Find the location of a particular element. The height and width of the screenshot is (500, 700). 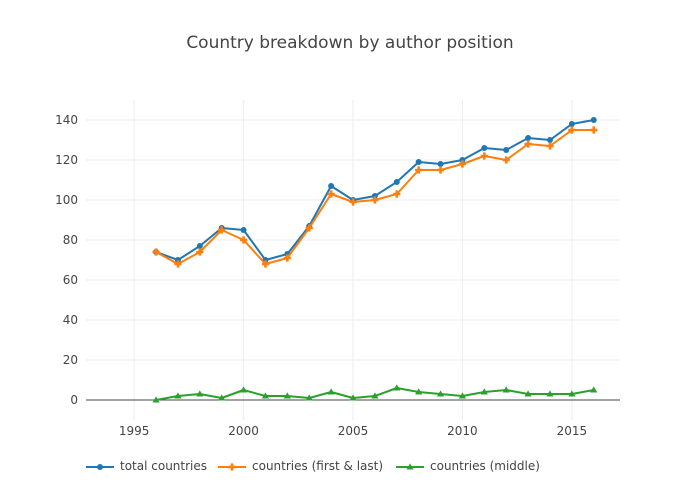

y-tick-label: 140 is located at coordinates (66, 120).